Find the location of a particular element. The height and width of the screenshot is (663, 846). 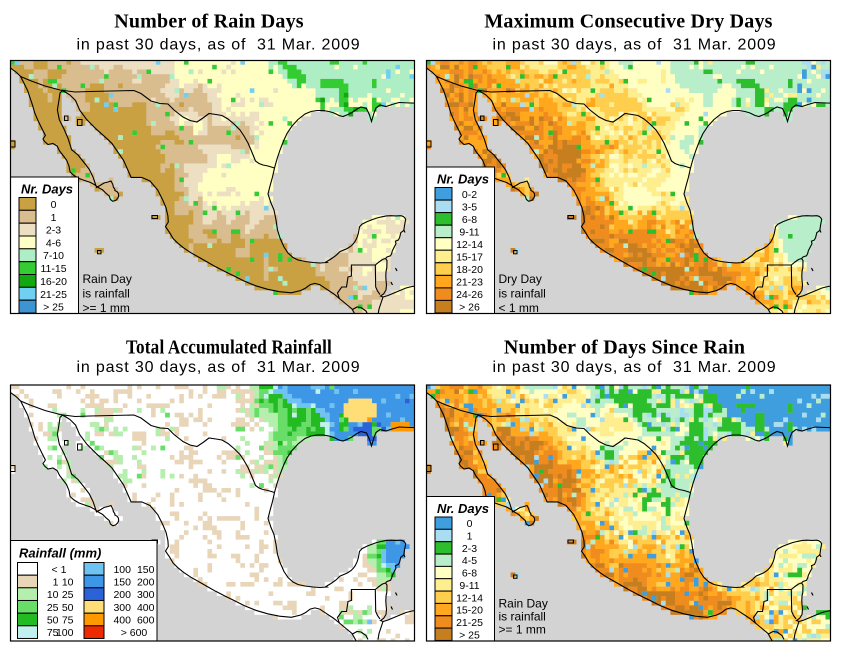

svg-text: 18-20 is located at coordinates (469, 270).